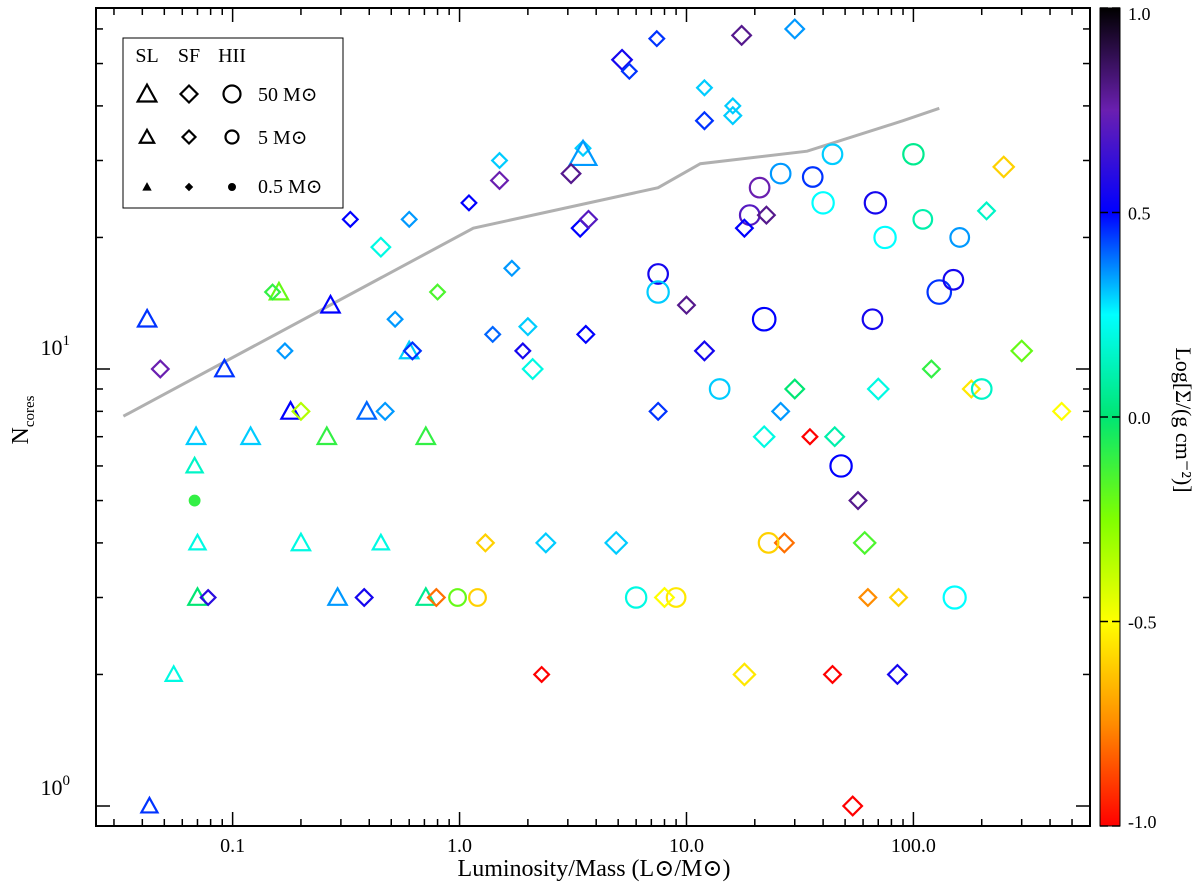 The height and width of the screenshot is (888, 1200). What do you see at coordinates (578, 846) in the screenshot?
I see `x-tick-labels: 0.1 1.0 10.0 100.0` at bounding box center [578, 846].